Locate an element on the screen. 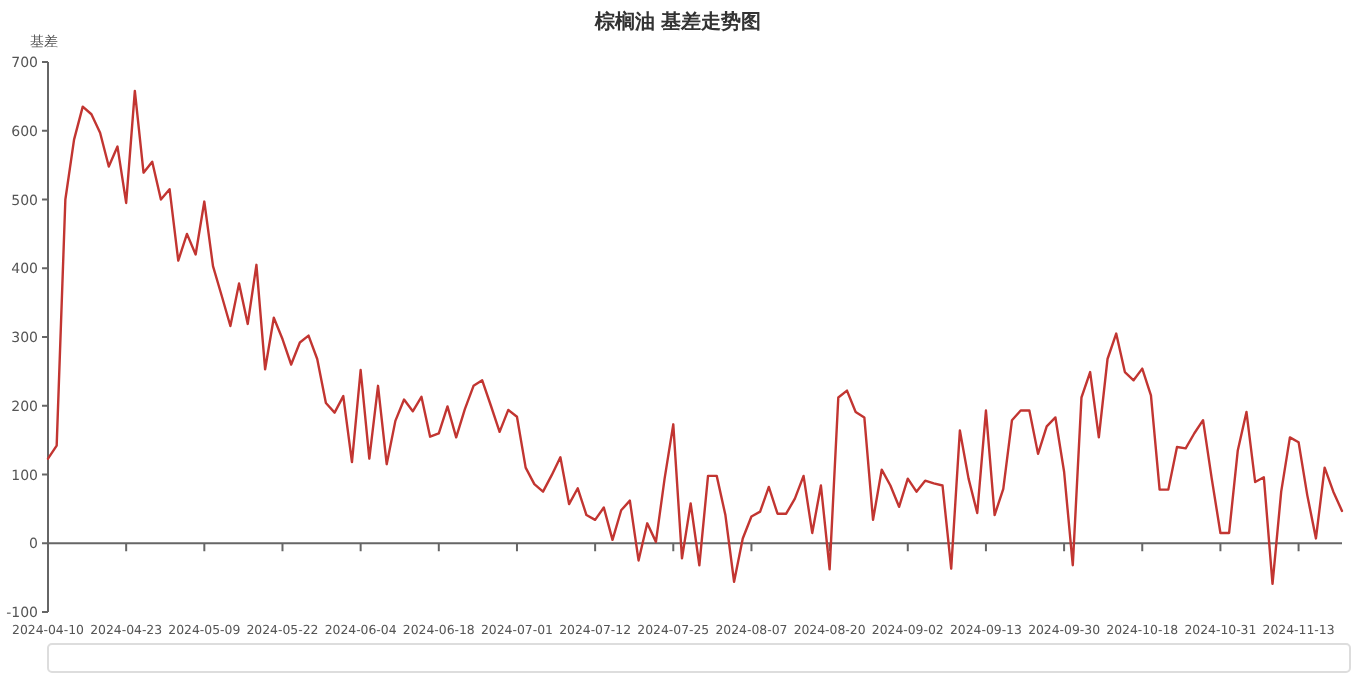 The width and height of the screenshot is (1356, 686). chart-title: 棕榈油 基差走势图 is located at coordinates (677, 22).